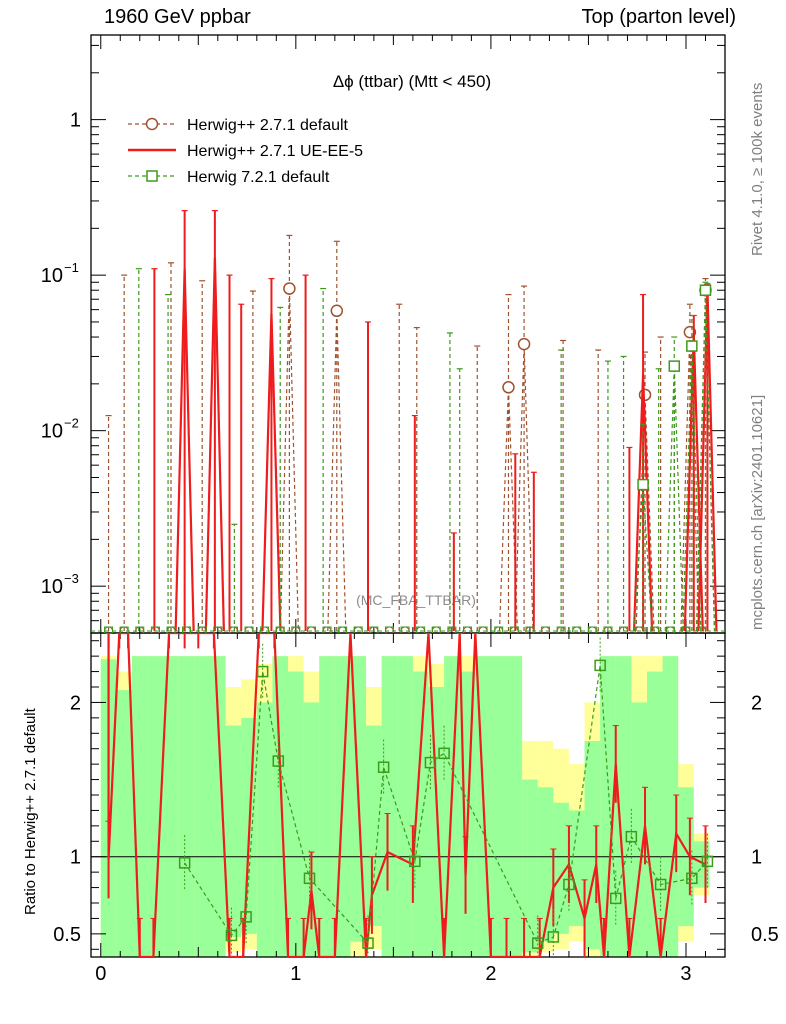 The height and width of the screenshot is (1024, 786). What do you see at coordinates (71, 267) in the screenshot?
I see `y-tick-exponent-2: −1` at bounding box center [71, 267].